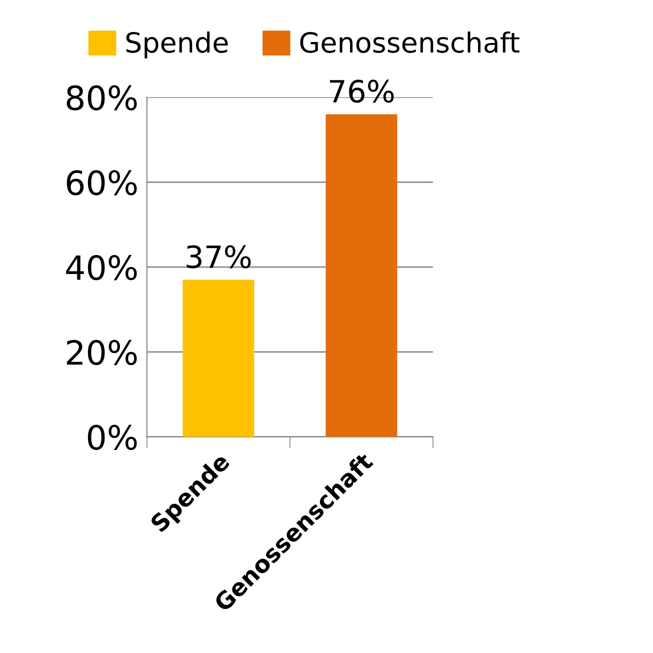  I want to click on y-tick-label: 20%, so click(101, 353).